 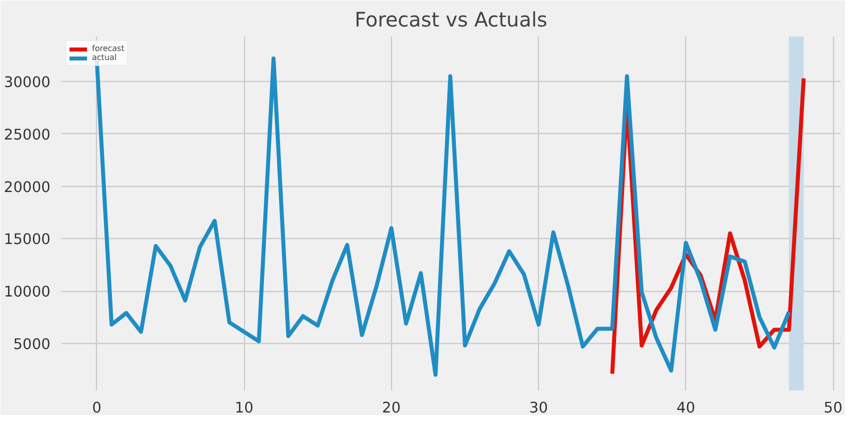 What do you see at coordinates (451, 20) in the screenshot?
I see `chart-title: Forecast vs Actuals` at bounding box center [451, 20].